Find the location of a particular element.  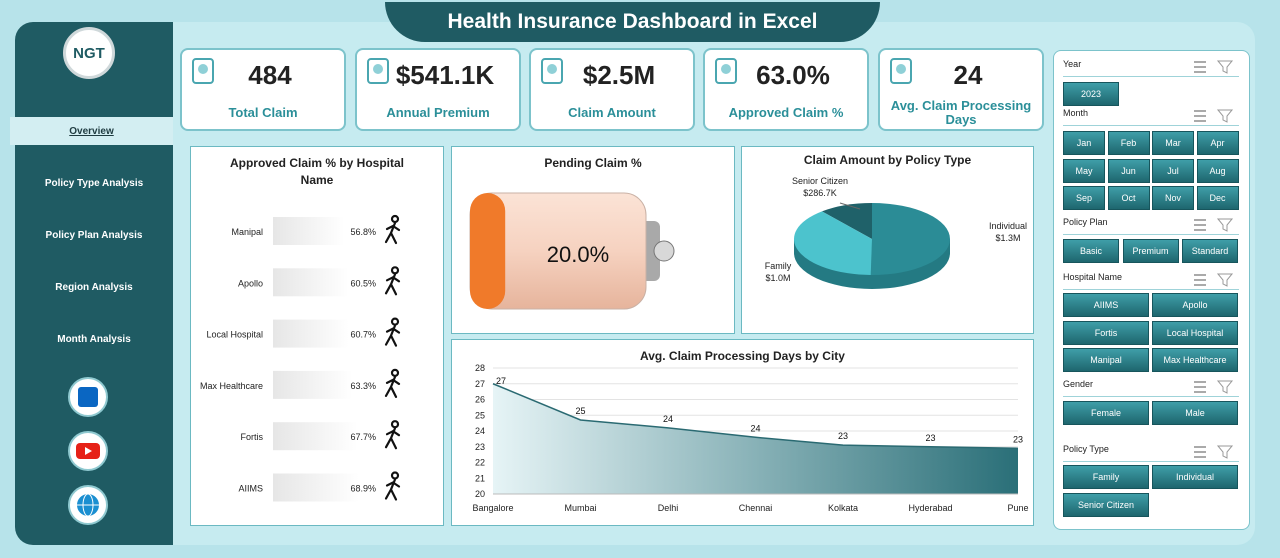

y-tick-label: 24 is located at coordinates (480, 431).